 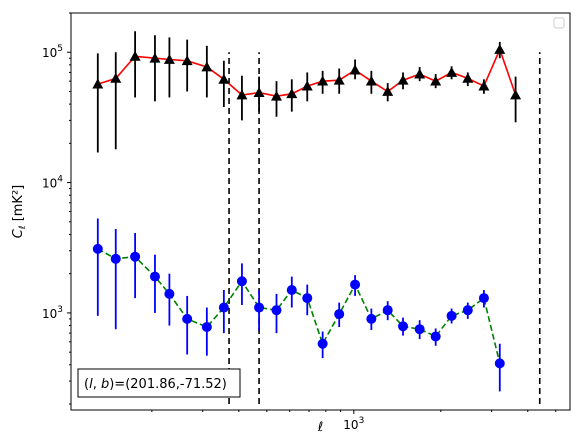 I want to click on y-tick-exponent: 3, so click(x=60, y=310).